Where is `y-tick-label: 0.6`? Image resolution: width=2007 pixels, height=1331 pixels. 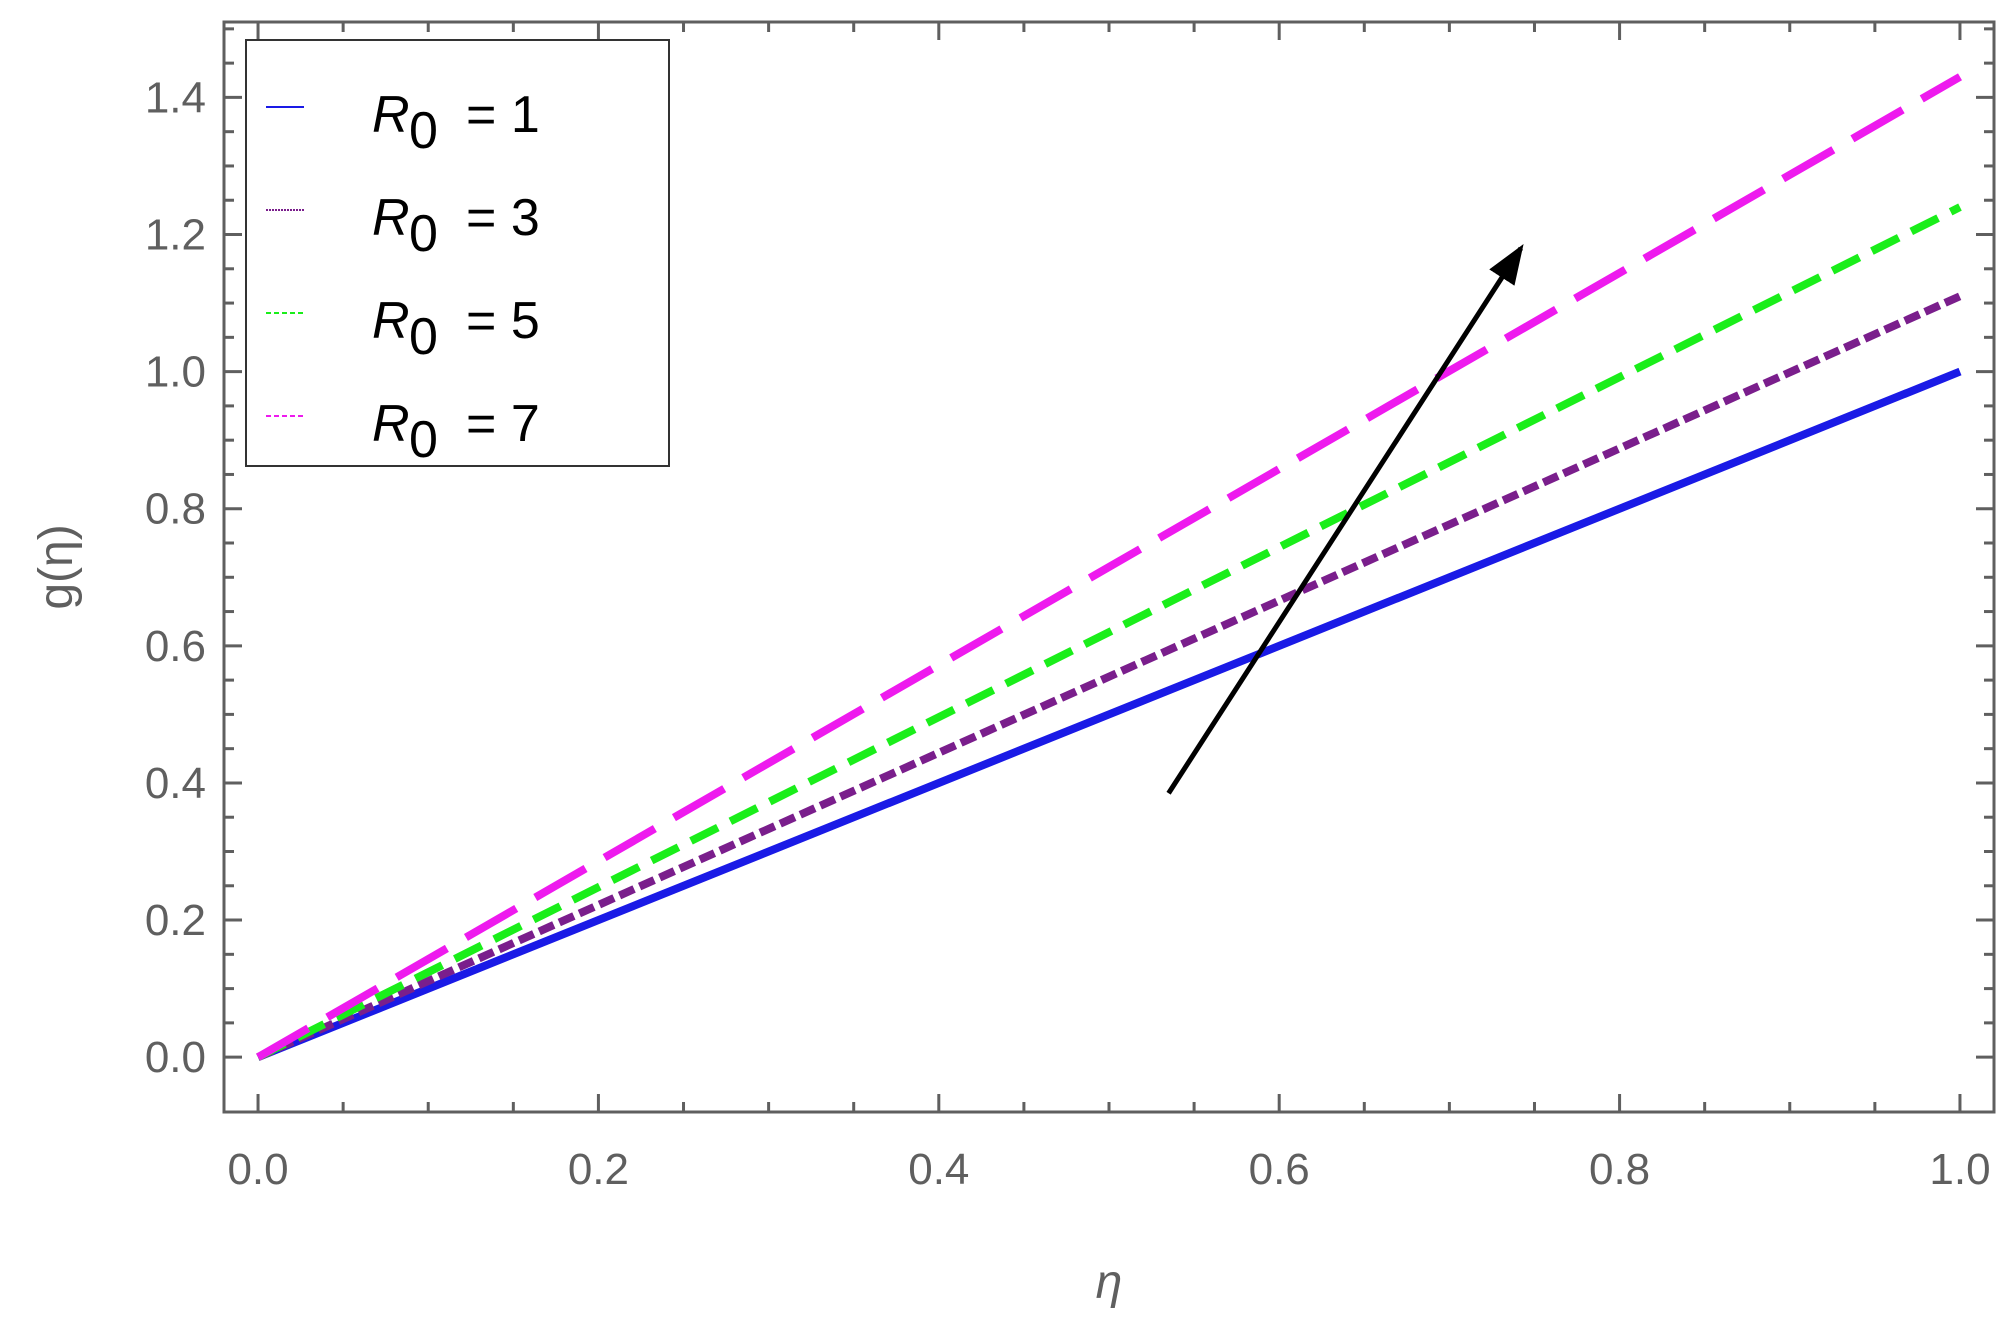
y-tick-label: 0.6 is located at coordinates (175, 646).